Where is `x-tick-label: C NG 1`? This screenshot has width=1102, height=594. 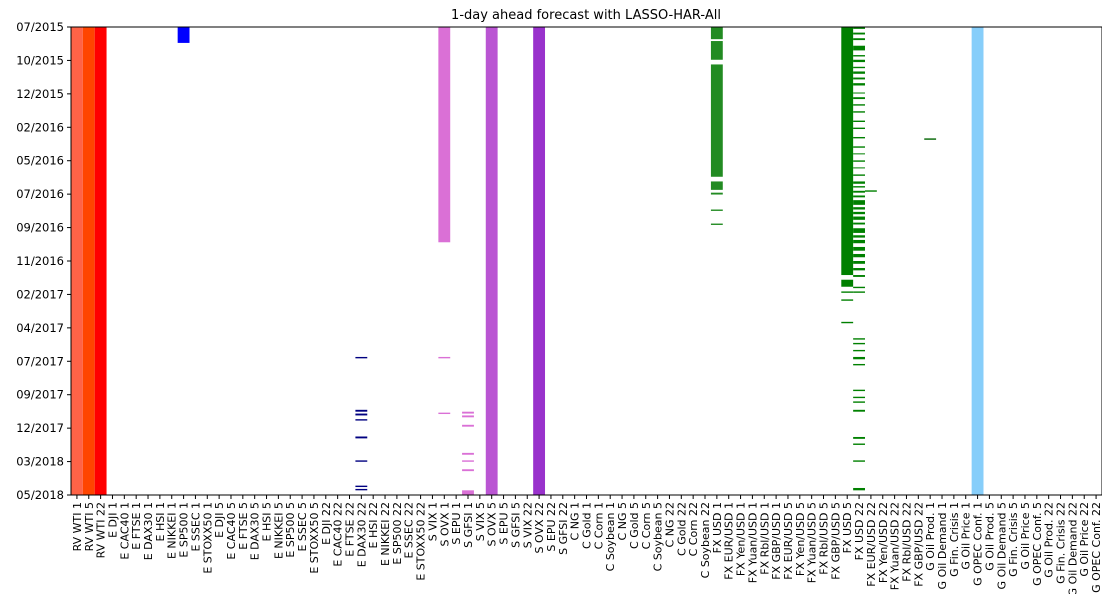 x-tick-label: C NG 1 is located at coordinates (575, 521).